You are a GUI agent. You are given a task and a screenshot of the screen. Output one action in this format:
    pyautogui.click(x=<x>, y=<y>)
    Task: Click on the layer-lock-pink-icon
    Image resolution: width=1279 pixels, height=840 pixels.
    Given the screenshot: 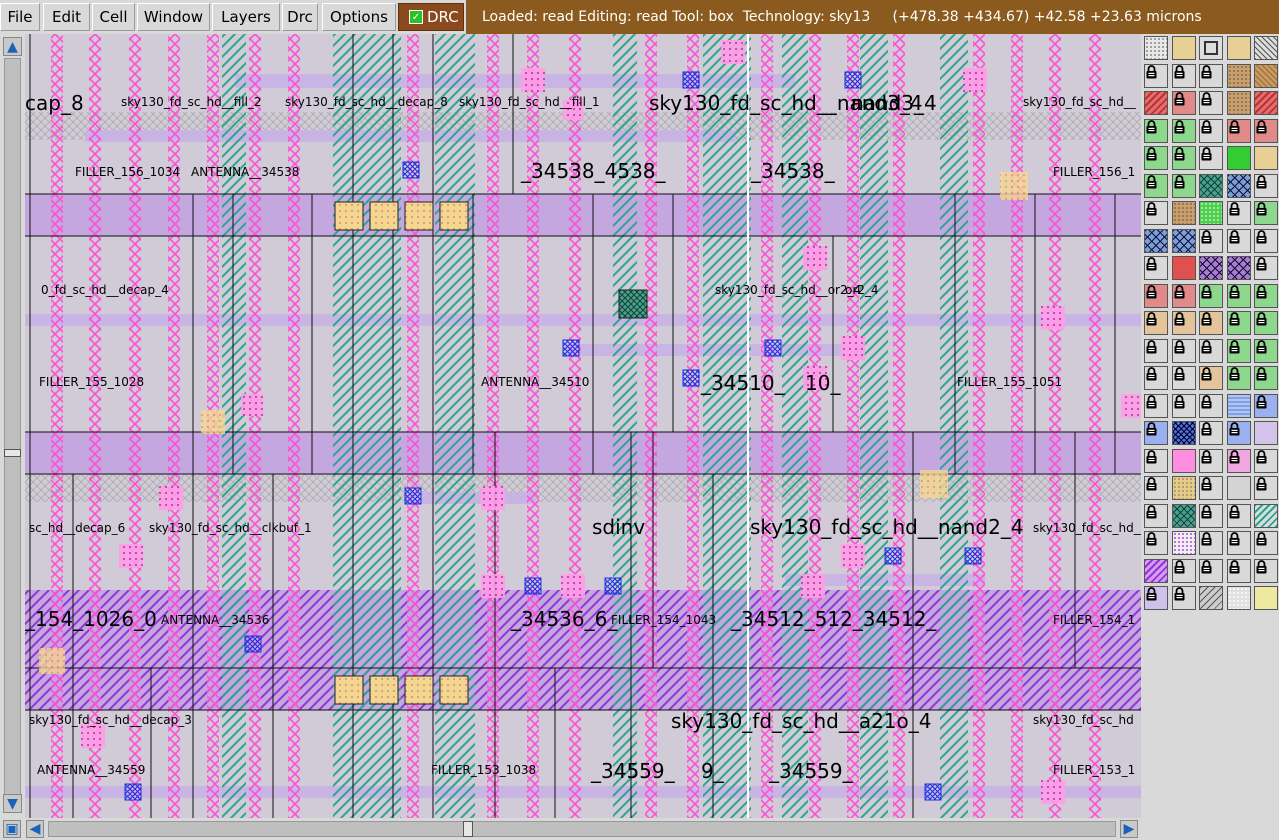 What is the action you would take?
    pyautogui.click(x=1238, y=460)
    